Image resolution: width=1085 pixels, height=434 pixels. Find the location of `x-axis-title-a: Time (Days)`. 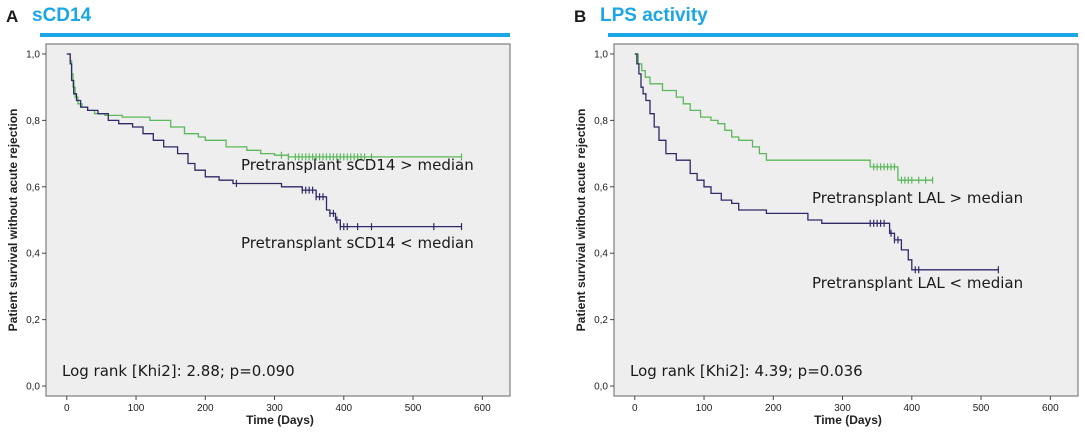

x-axis-title-a: Time (Days) is located at coordinates (280, 420).